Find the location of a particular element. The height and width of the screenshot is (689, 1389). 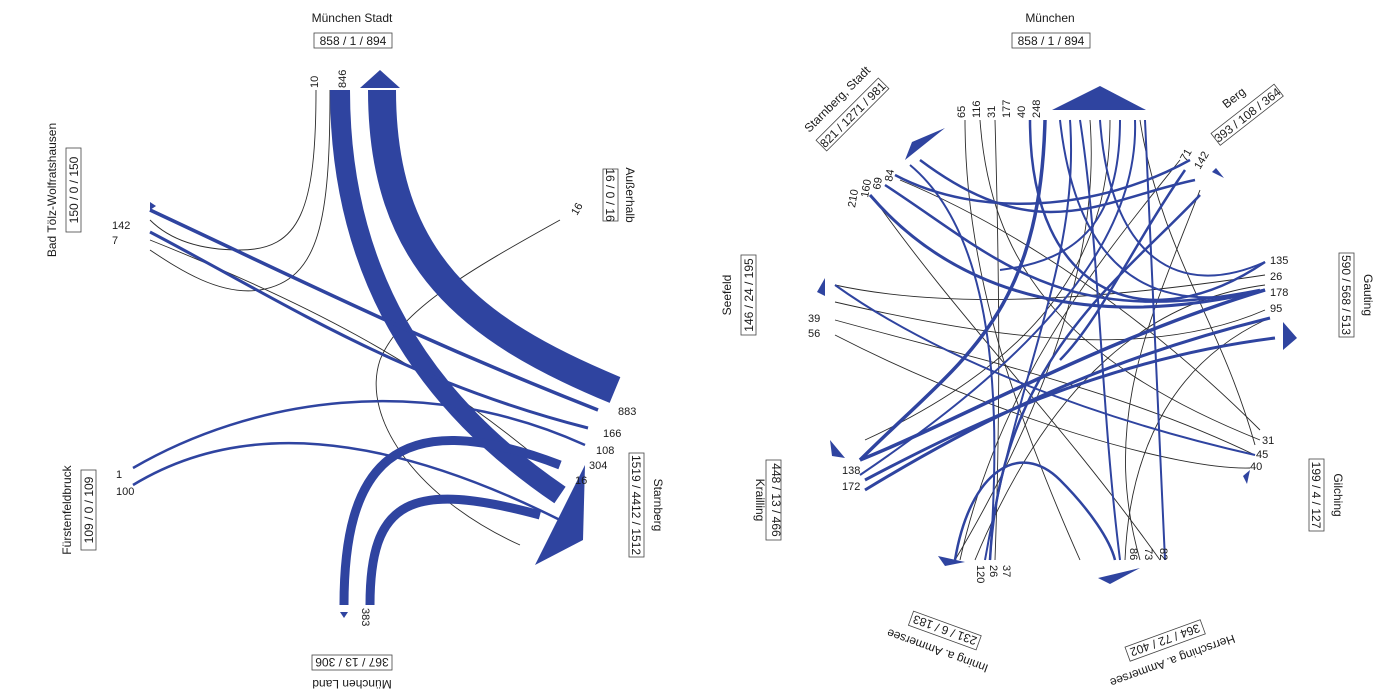

node-label: Seefeld is located at coordinates (727, 295).